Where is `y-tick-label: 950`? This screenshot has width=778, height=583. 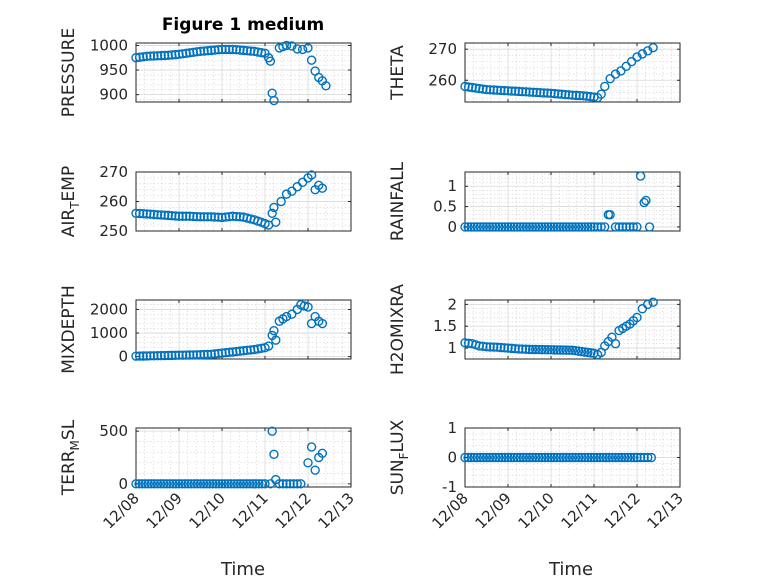
y-tick-label: 950 is located at coordinates (113, 70).